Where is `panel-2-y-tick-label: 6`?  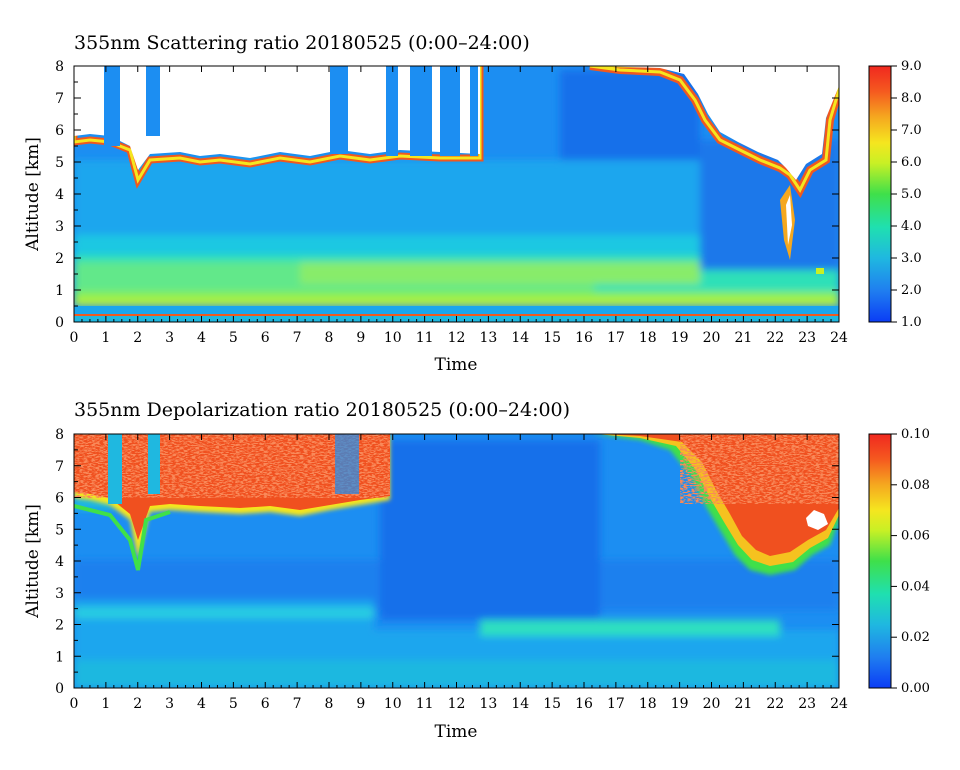 panel-2-y-tick-label: 6 is located at coordinates (59, 499).